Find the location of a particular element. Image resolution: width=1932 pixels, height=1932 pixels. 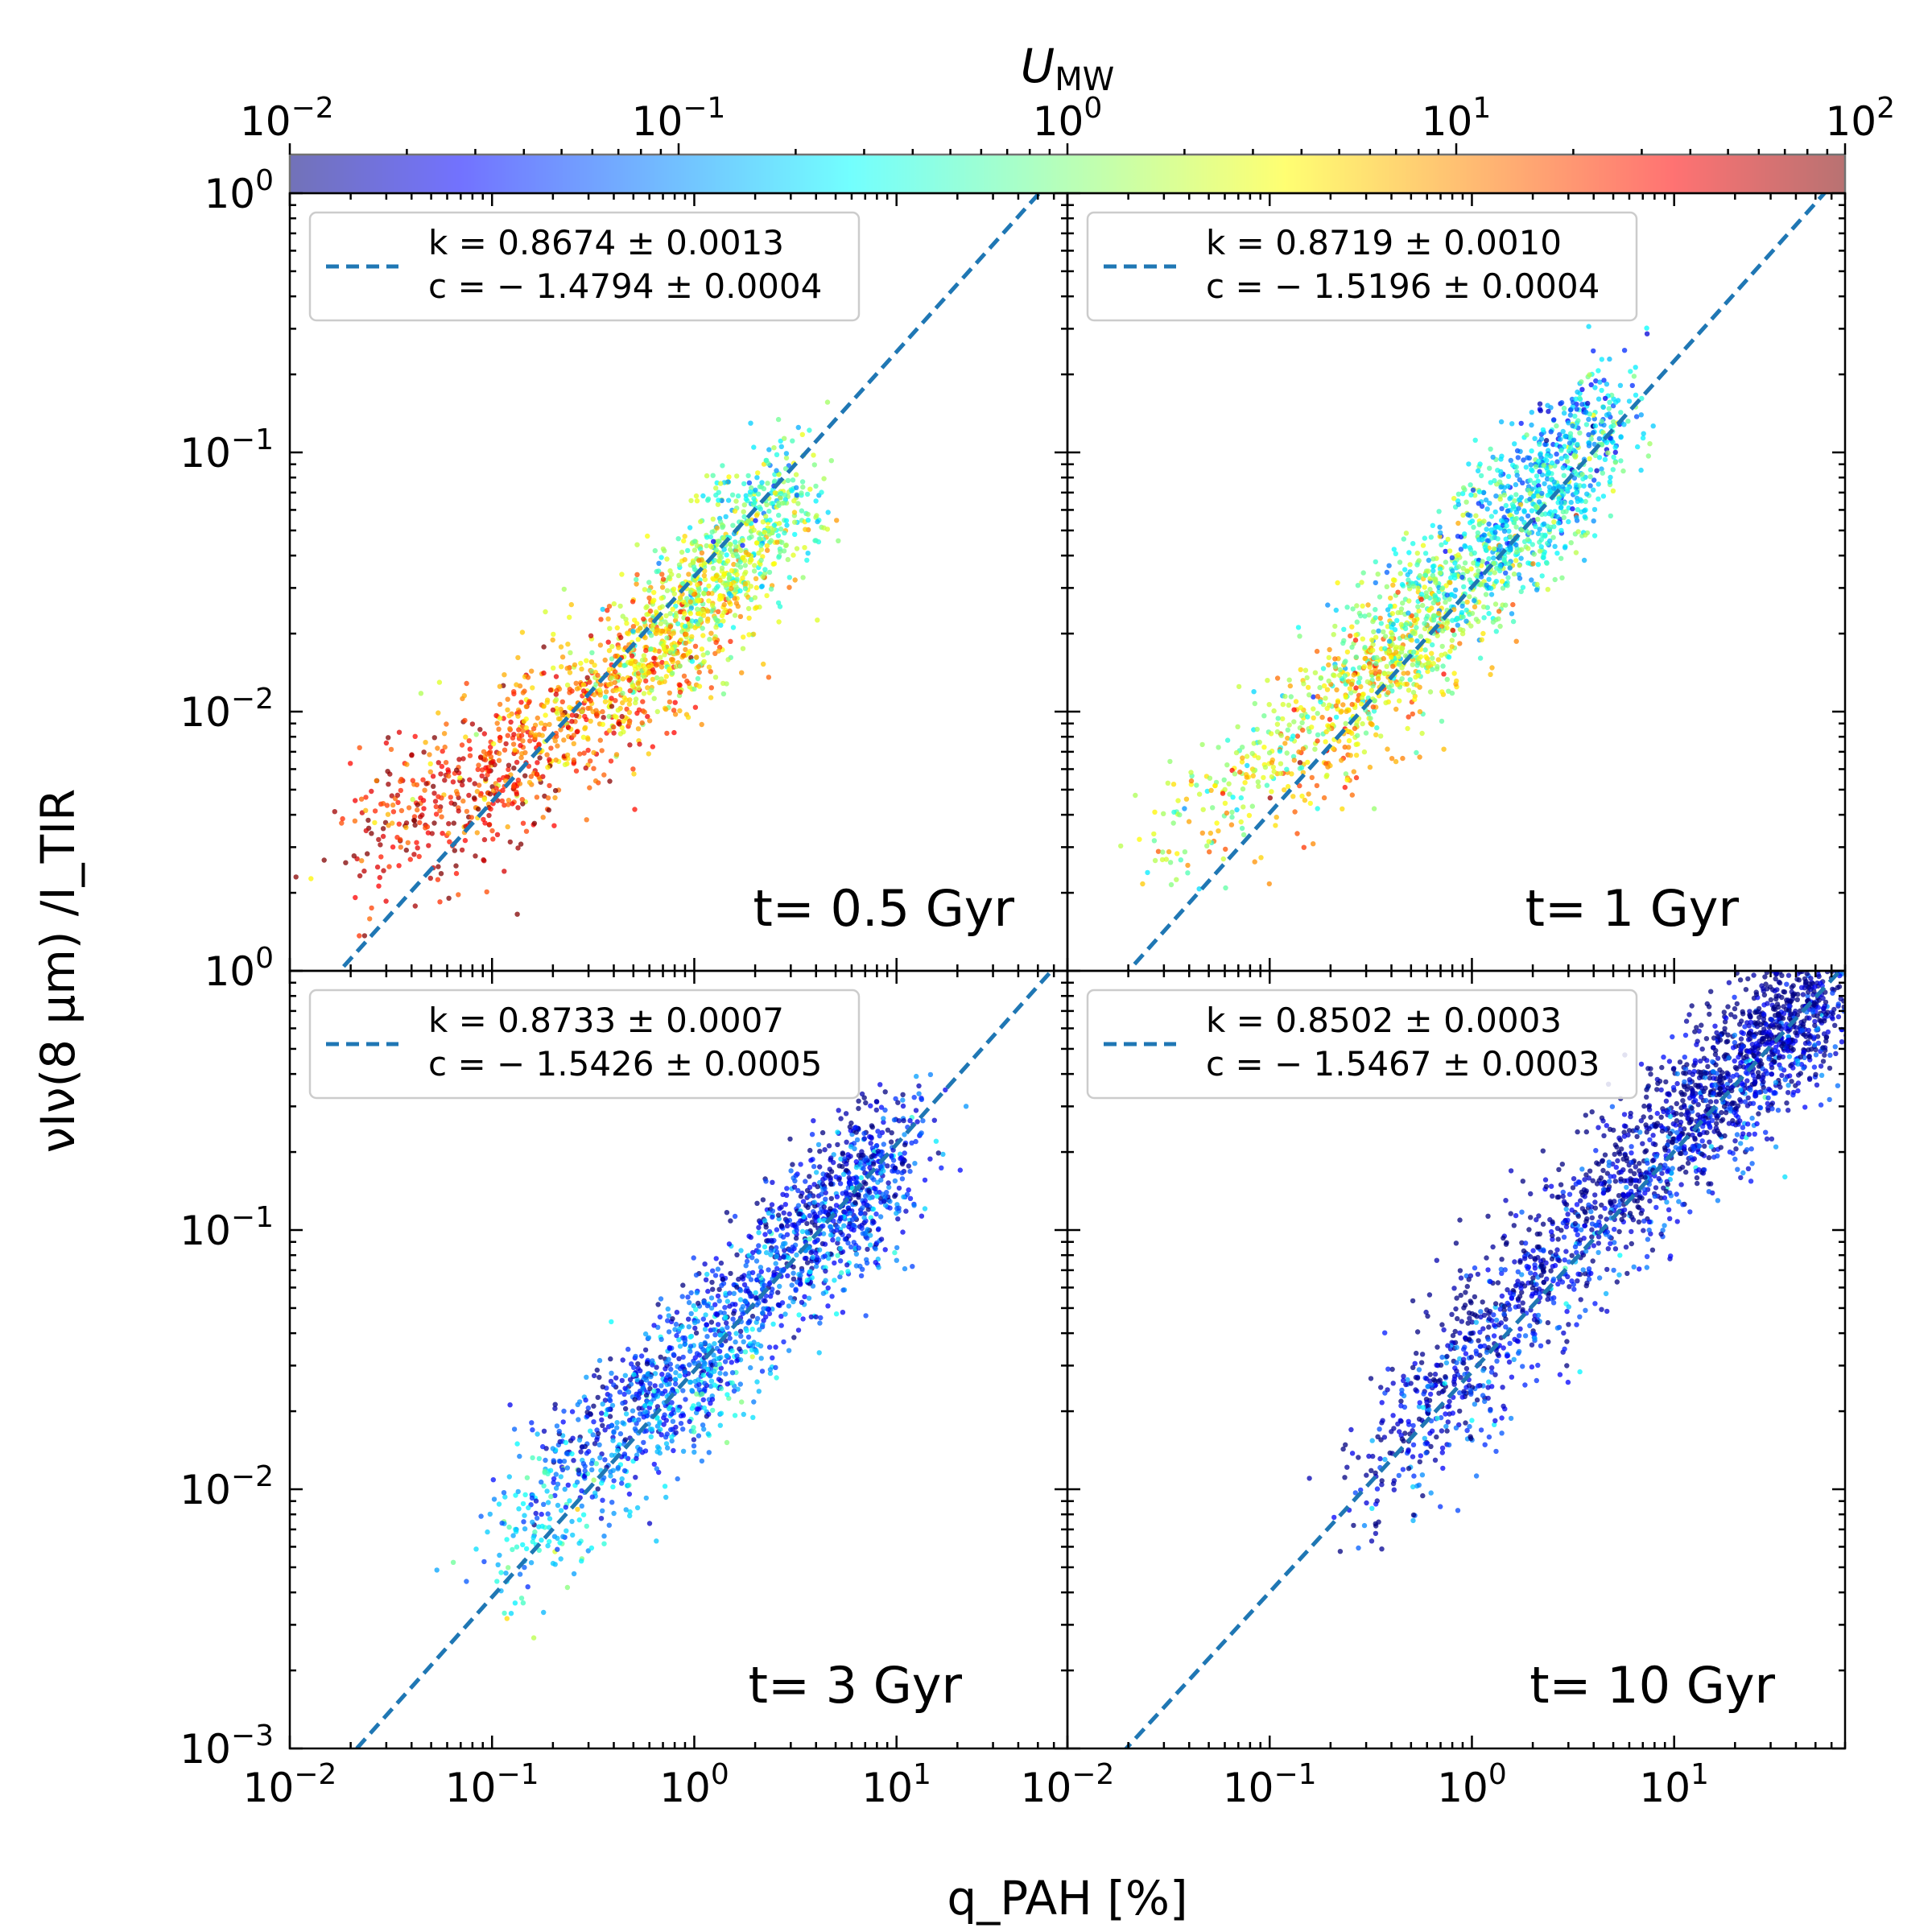

legend-c-p1: c = − 1.4794 ± 0.0004 is located at coordinates (625, 286).